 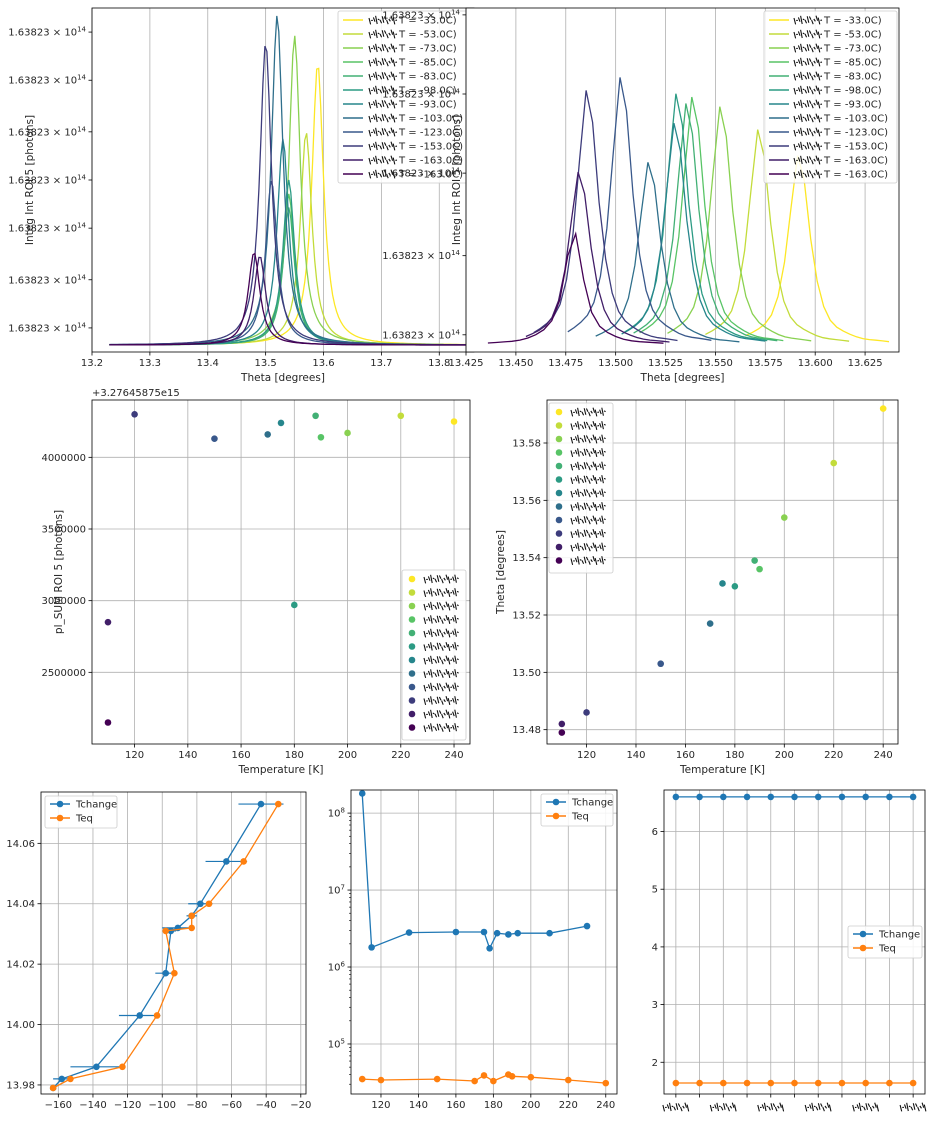 I want to click on x-tick-label: −140, so click(x=92, y=1105).